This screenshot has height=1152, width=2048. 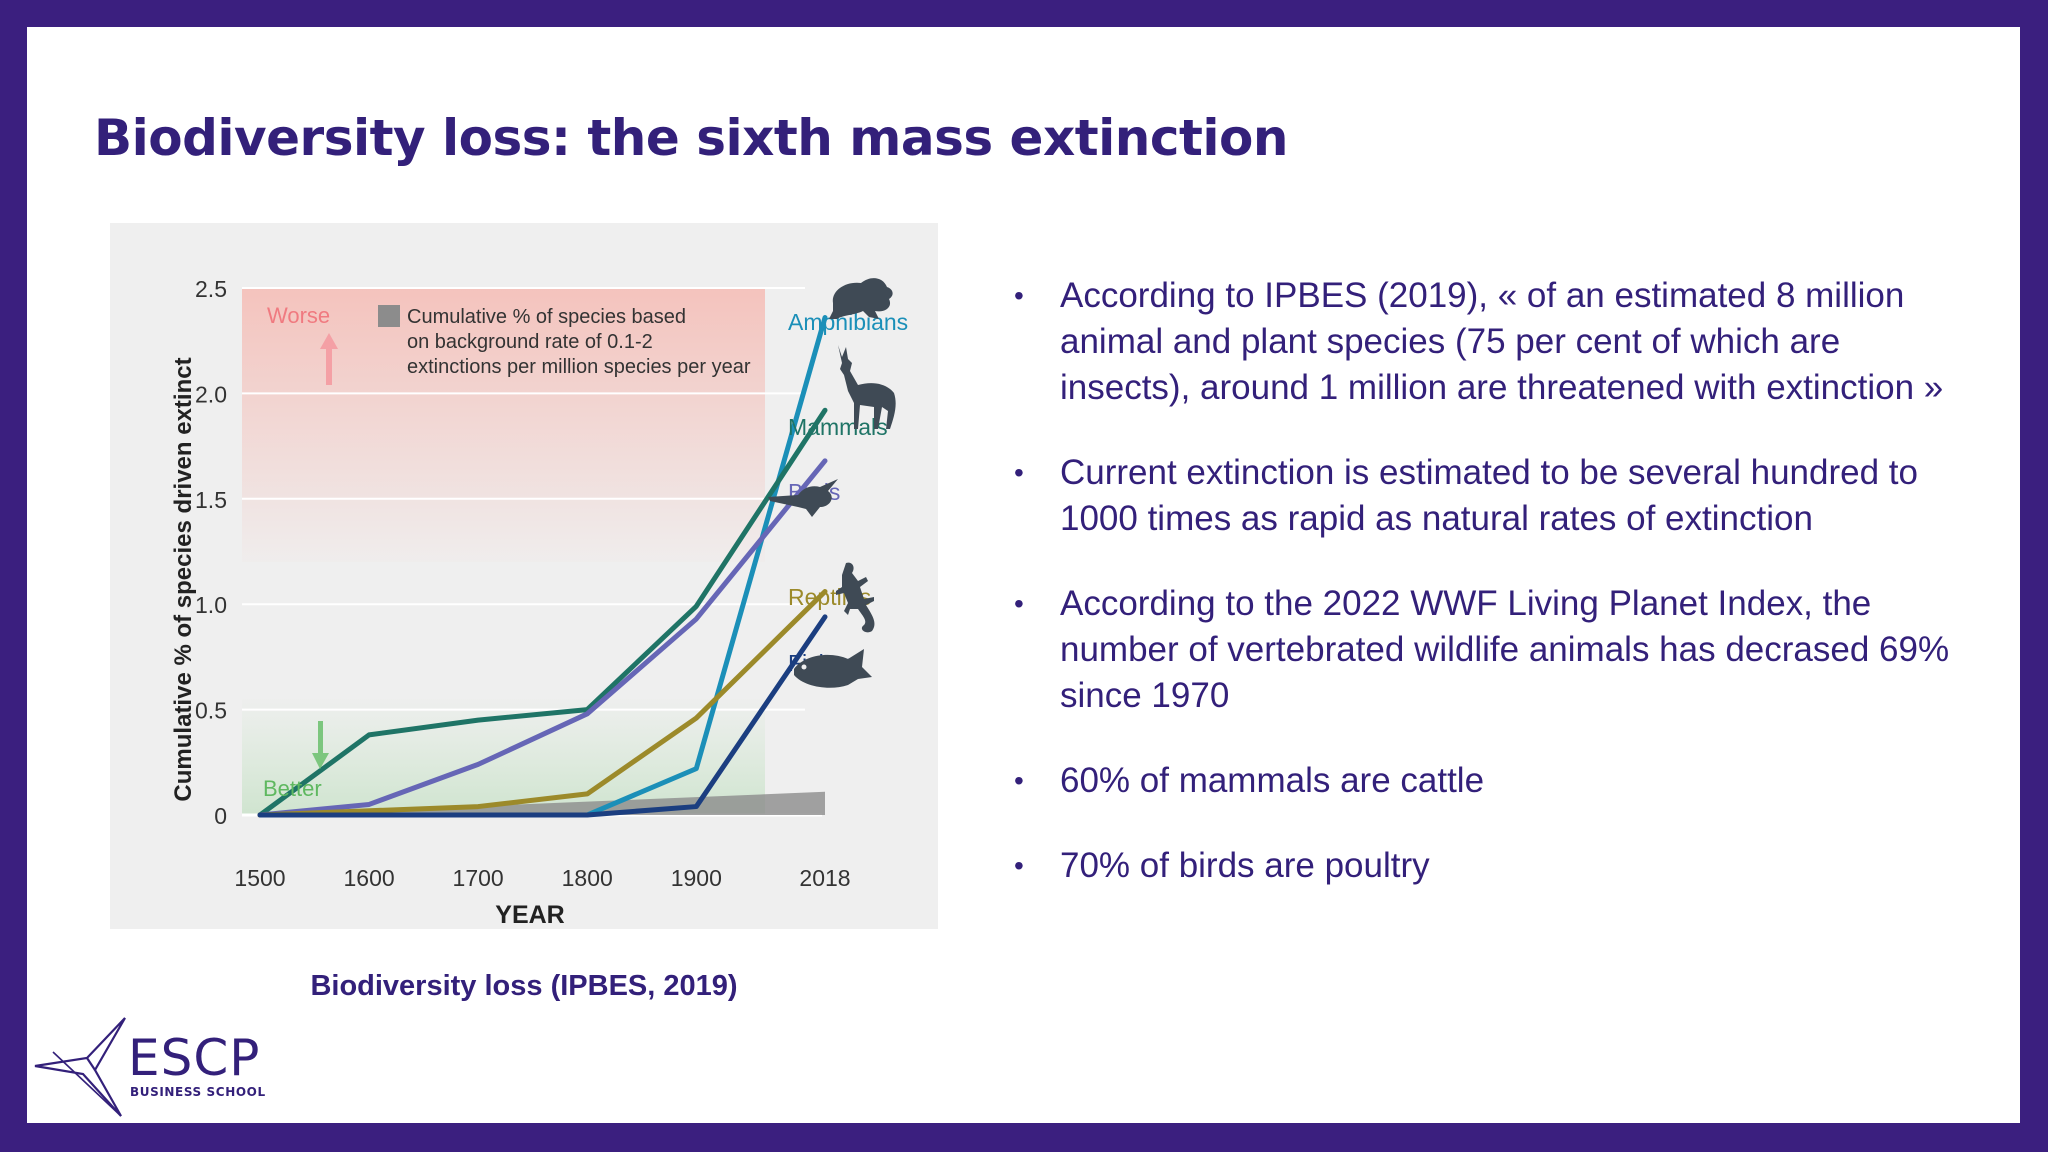 What do you see at coordinates (503, 425) in the screenshot?
I see `worse-band` at bounding box center [503, 425].